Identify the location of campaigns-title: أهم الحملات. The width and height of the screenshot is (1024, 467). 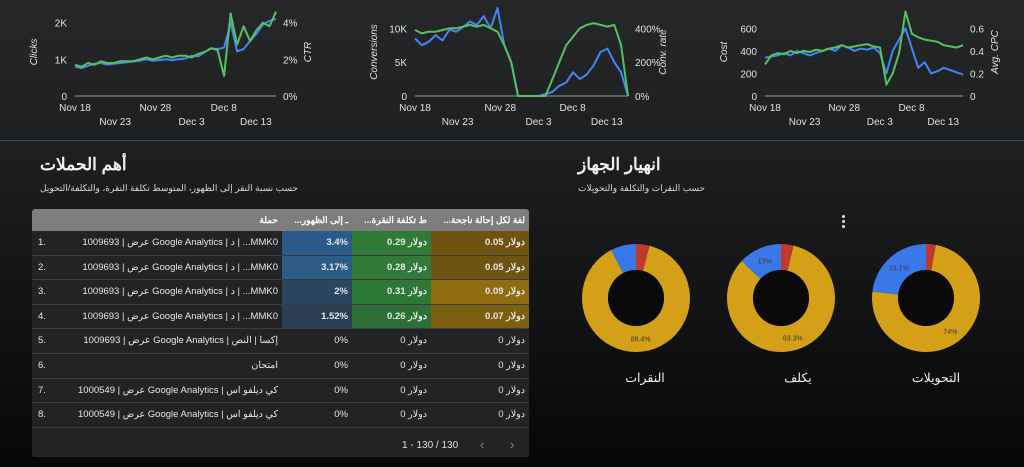
(83, 164).